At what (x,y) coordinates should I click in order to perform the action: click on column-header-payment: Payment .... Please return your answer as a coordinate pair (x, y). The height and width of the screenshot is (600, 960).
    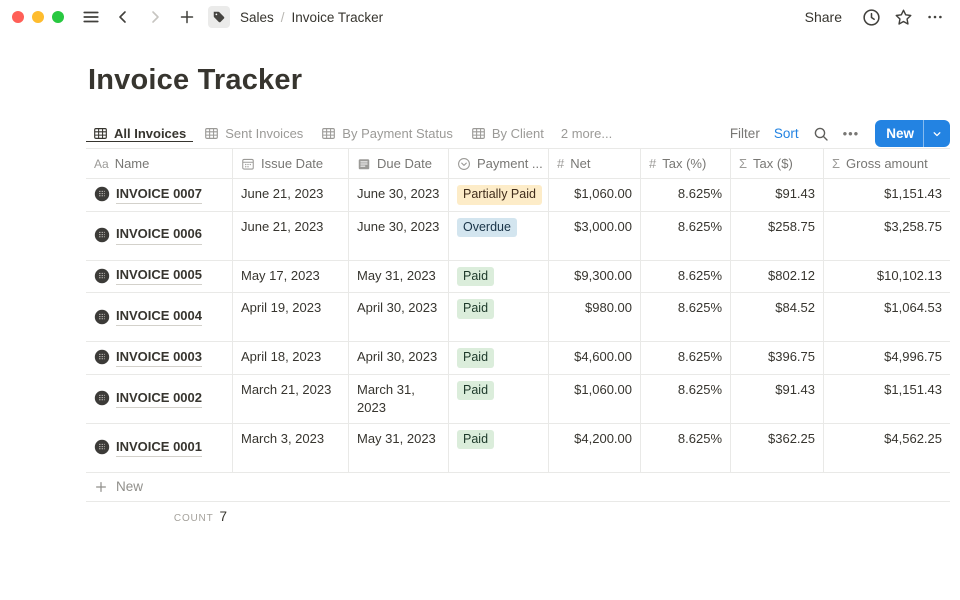
    Looking at the image, I should click on (499, 163).